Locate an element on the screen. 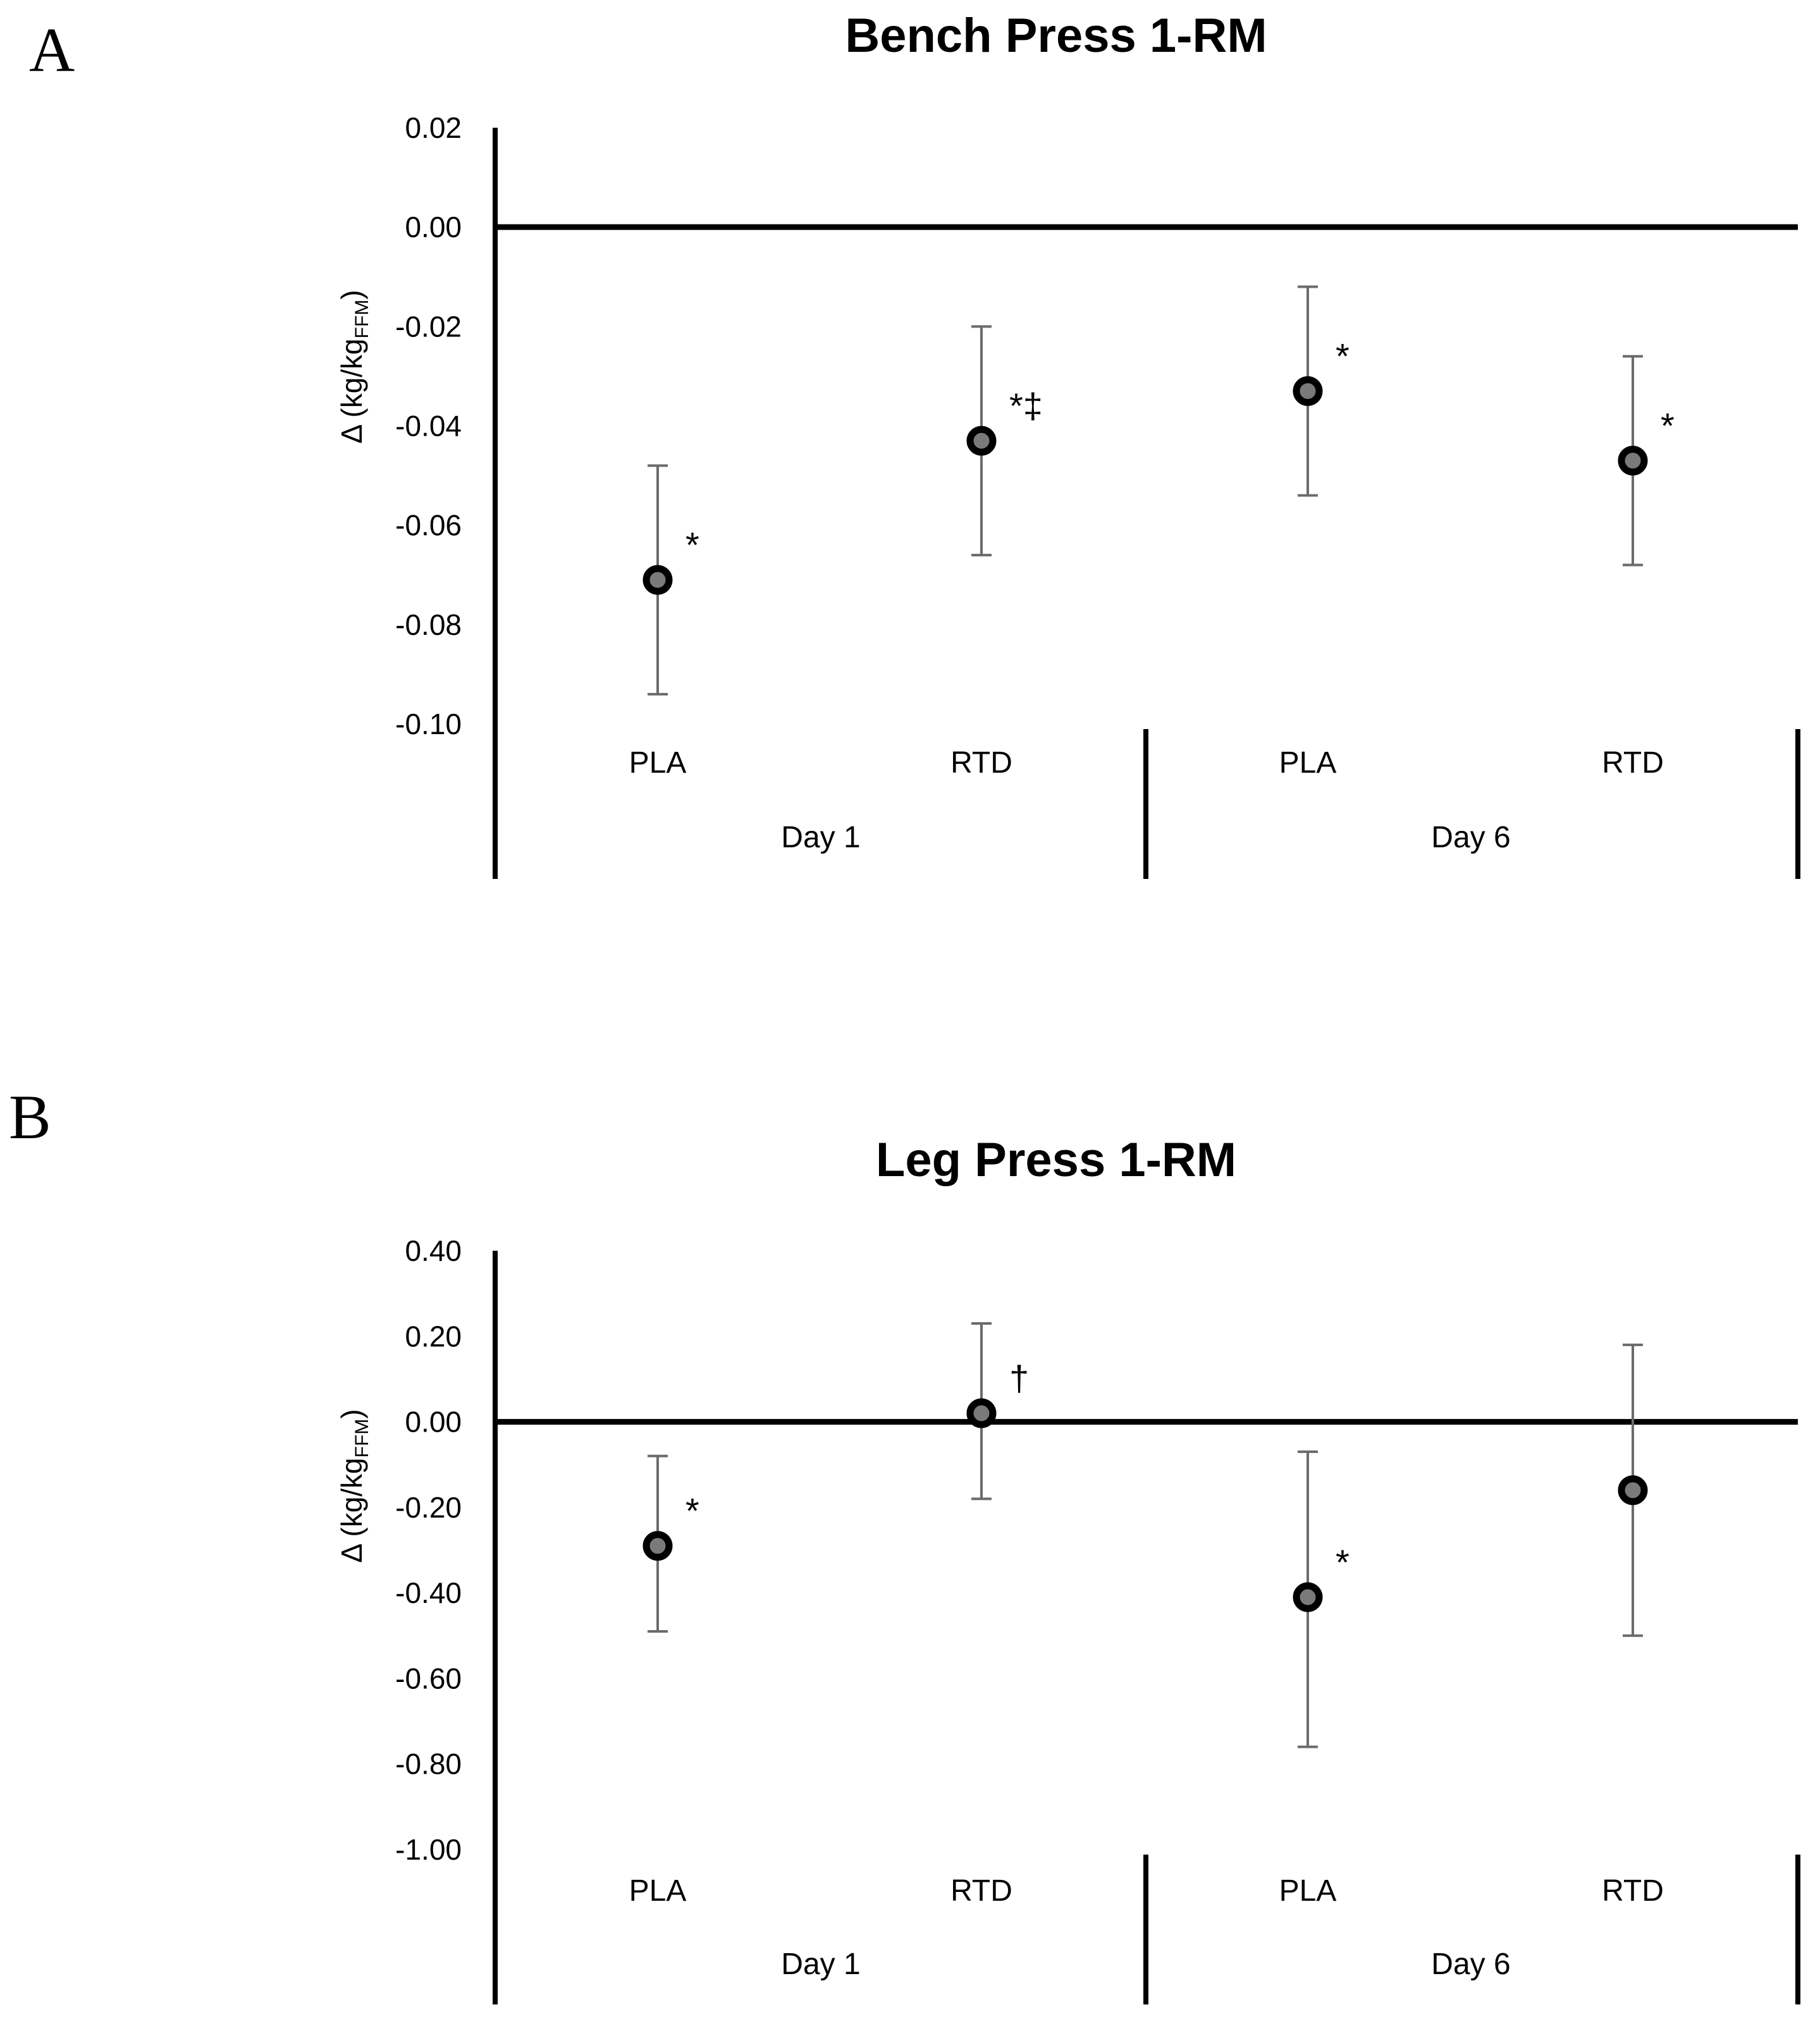 The height and width of the screenshot is (2019, 1820). y-tick-label: -0.08 is located at coordinates (428, 624).